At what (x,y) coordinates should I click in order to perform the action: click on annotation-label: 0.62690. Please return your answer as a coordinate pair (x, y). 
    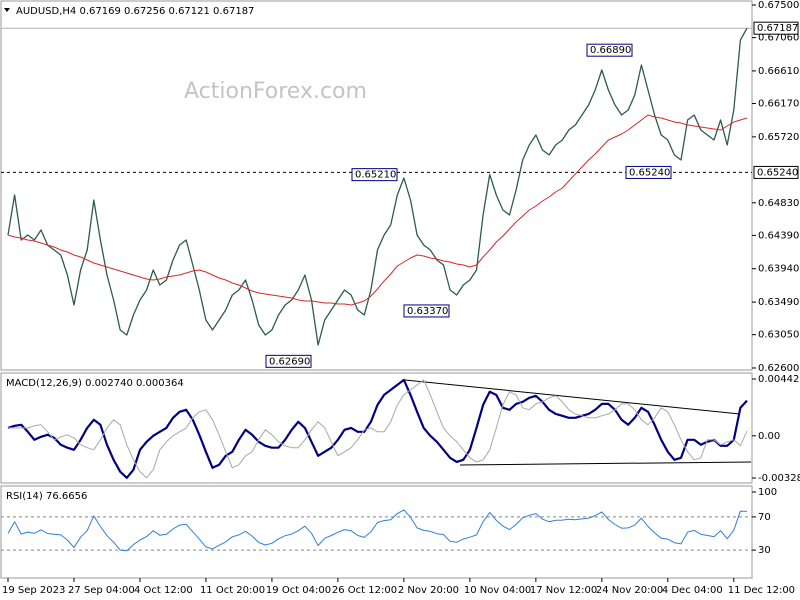
    Looking at the image, I should click on (289, 361).